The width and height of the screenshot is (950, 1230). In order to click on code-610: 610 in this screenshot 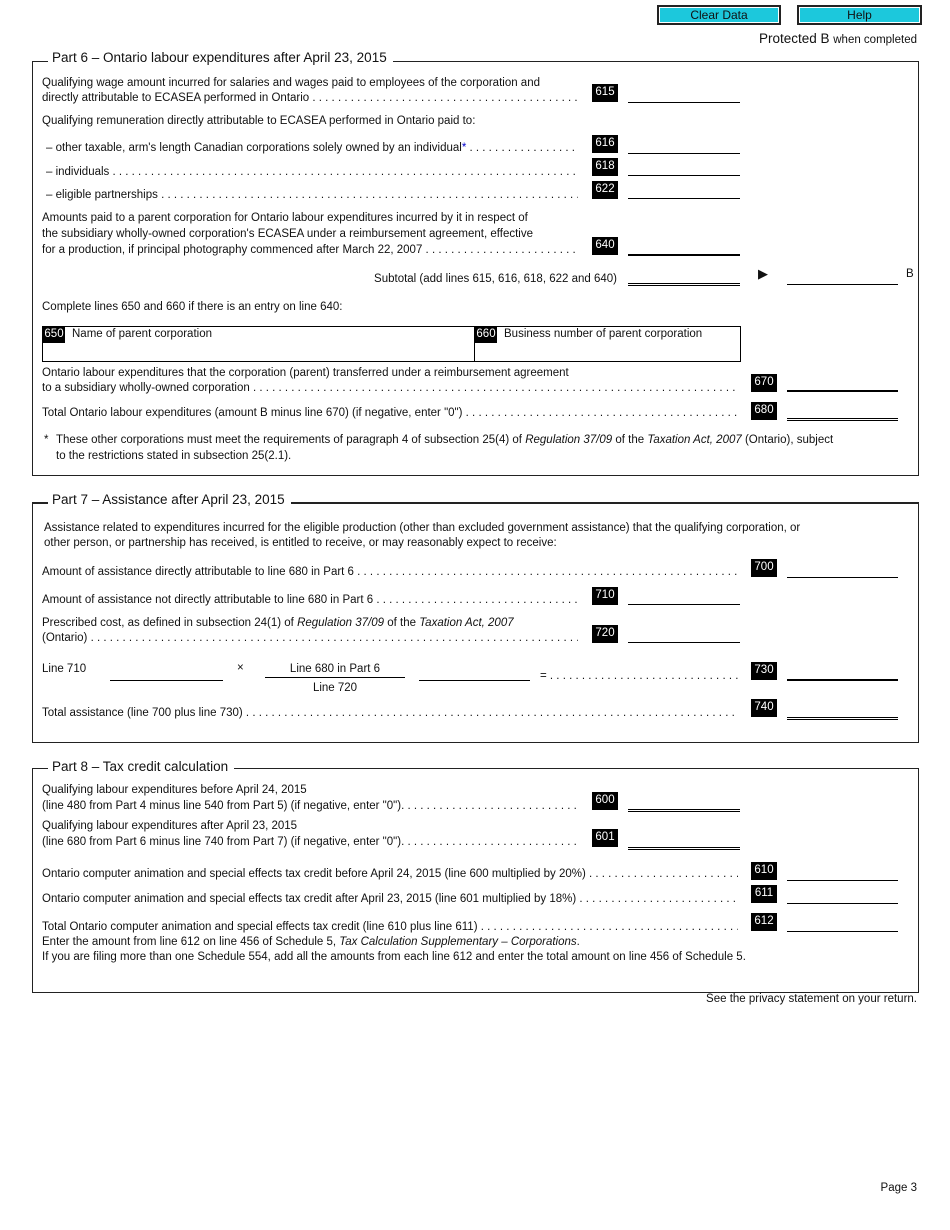, I will do `click(764, 871)`.